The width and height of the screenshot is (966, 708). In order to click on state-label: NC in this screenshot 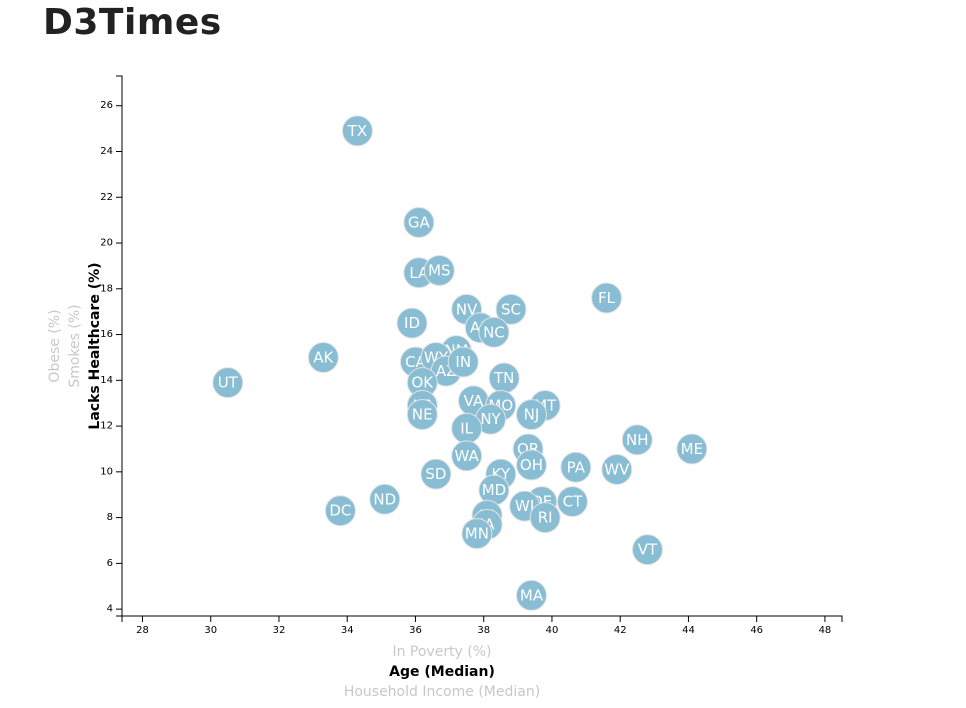, I will do `click(494, 332)`.